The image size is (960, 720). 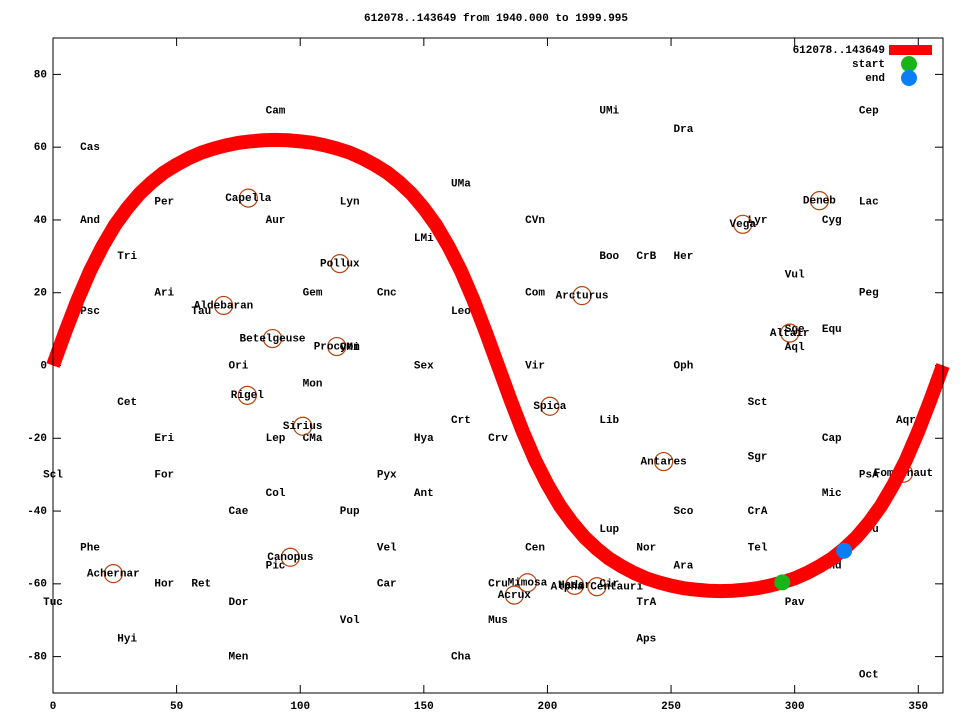 I want to click on constellation-label: Eri, so click(x=164, y=439).